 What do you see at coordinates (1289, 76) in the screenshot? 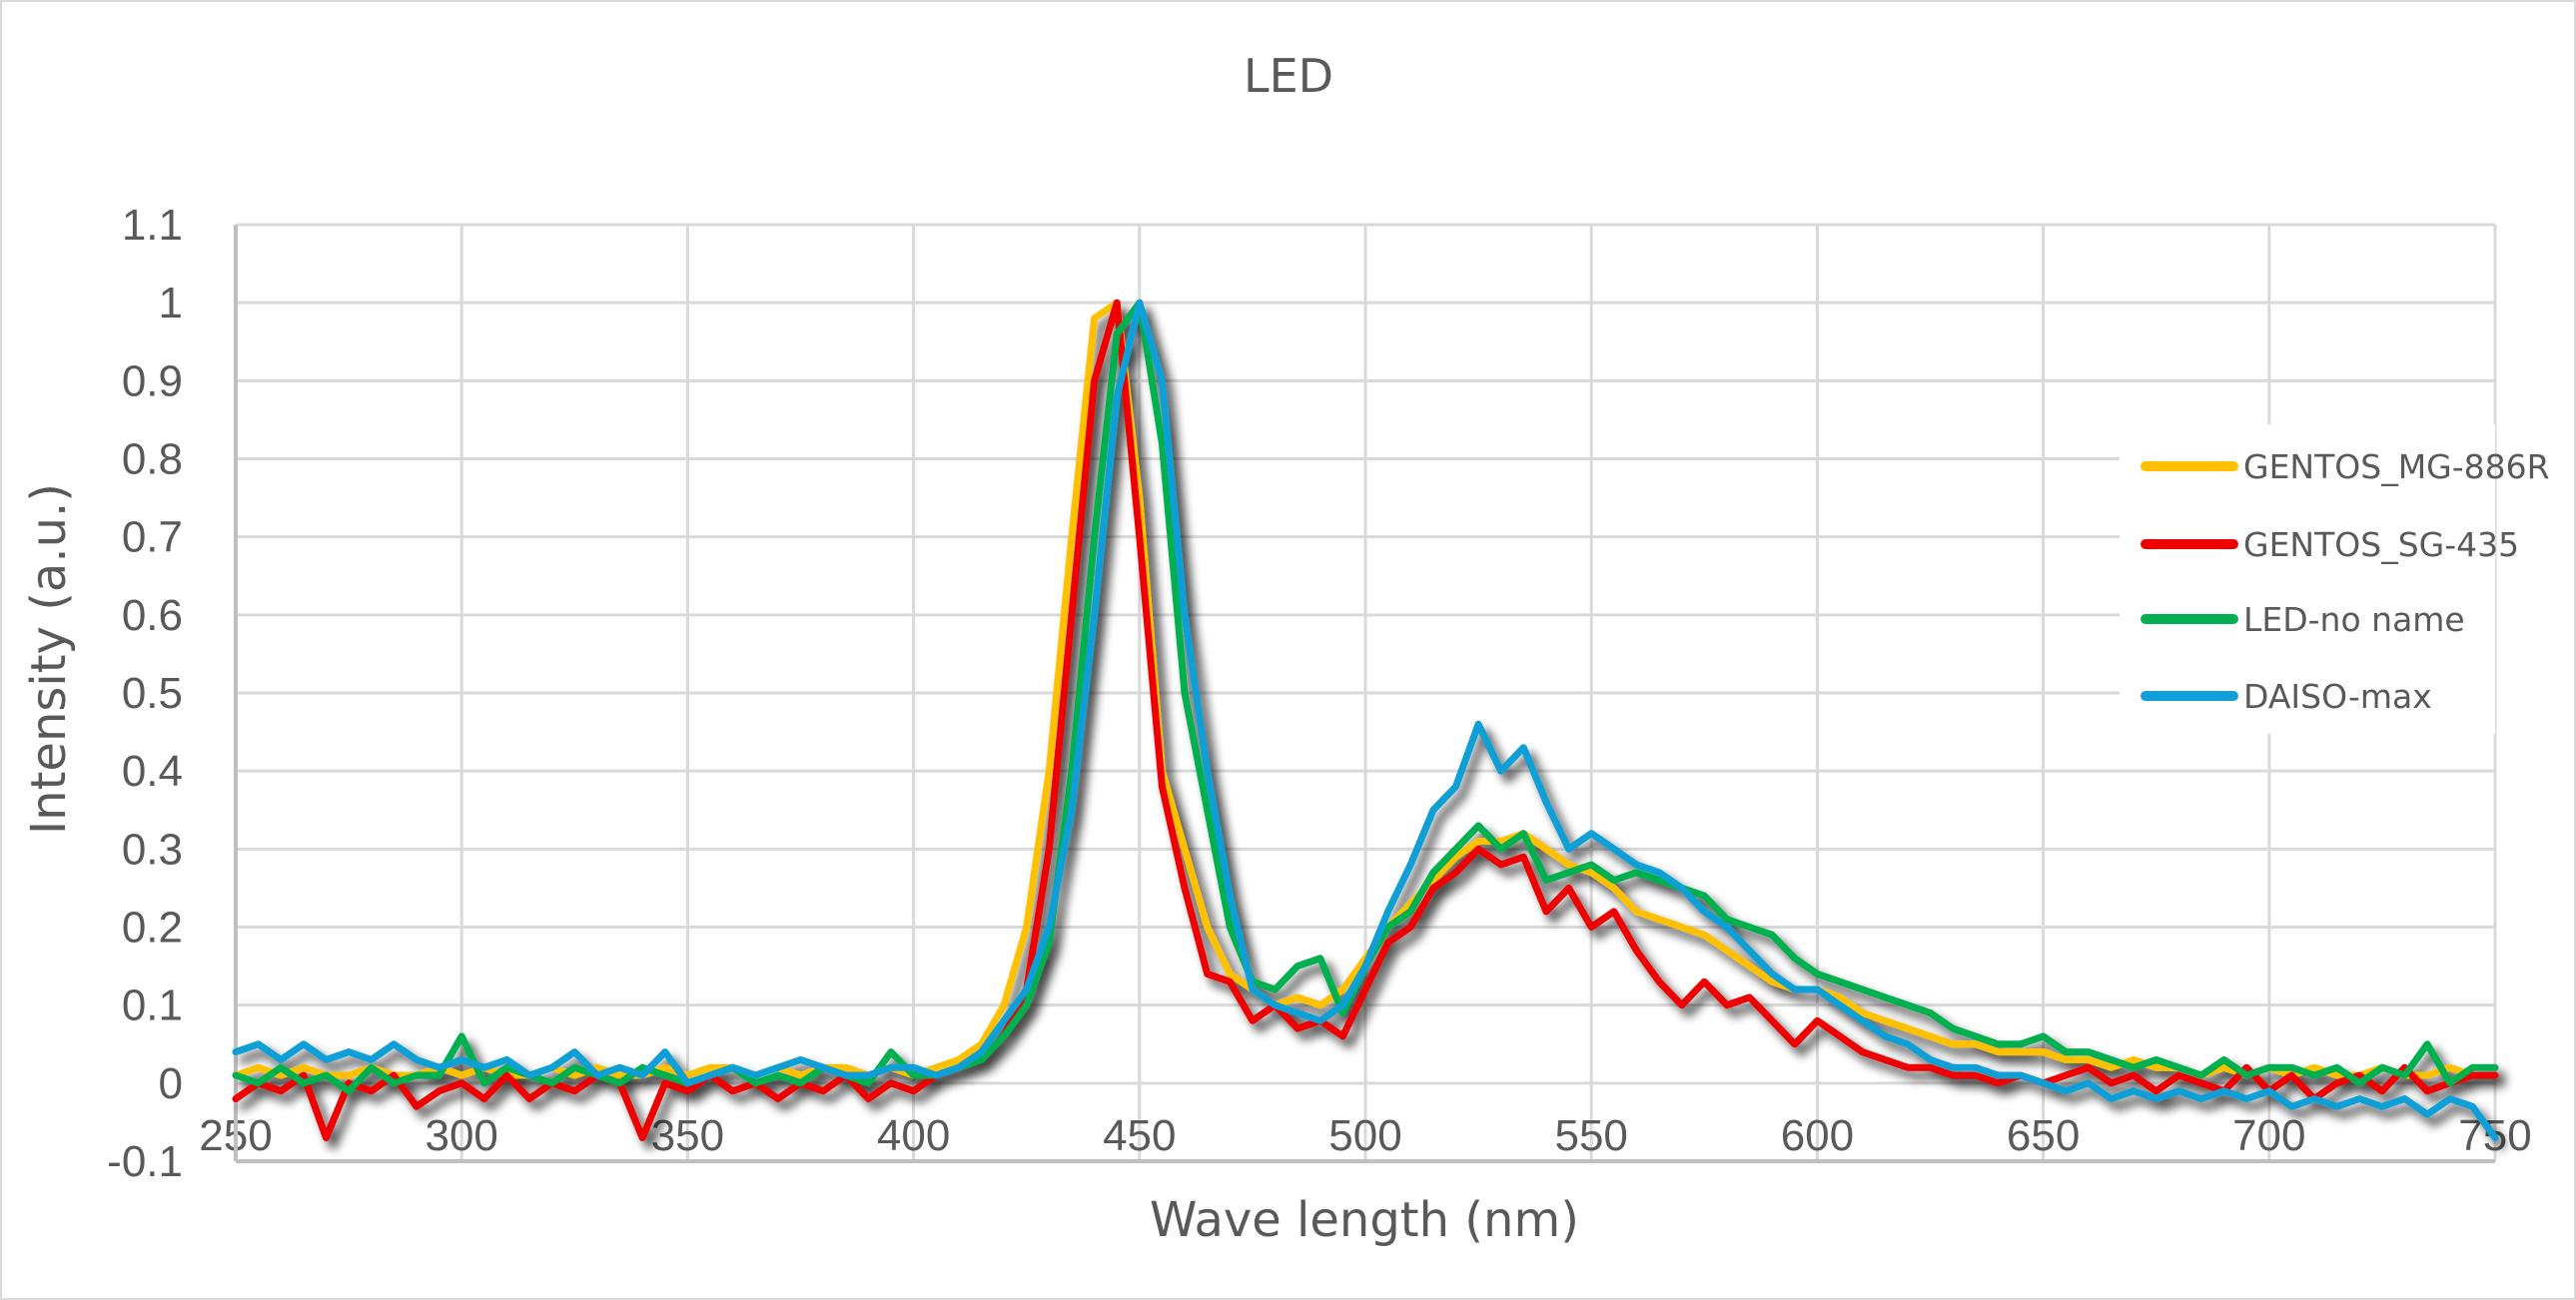
I see `chart-title: LED` at bounding box center [1289, 76].